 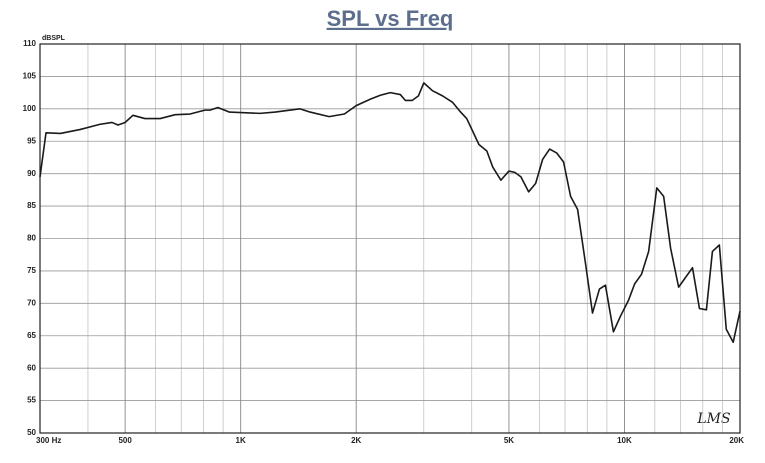 What do you see at coordinates (356, 440) in the screenshot?
I see `x-tick-label: 2K` at bounding box center [356, 440].